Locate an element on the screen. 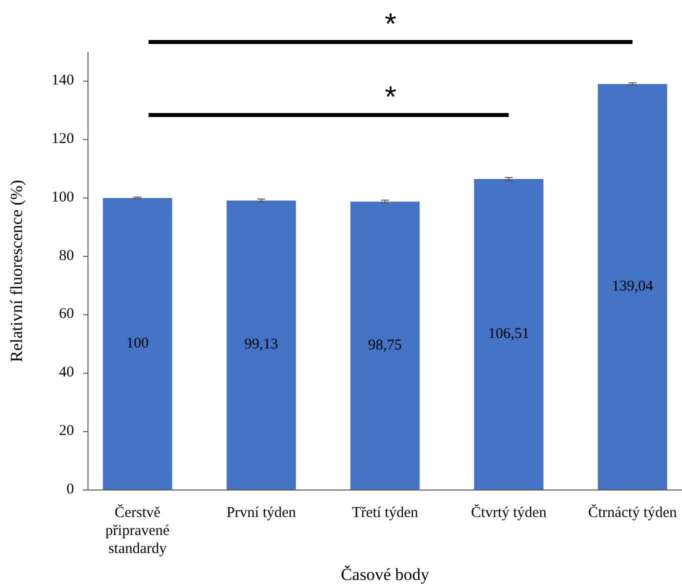  x-tick-label: Čtrnáctý týden is located at coordinates (633, 512).